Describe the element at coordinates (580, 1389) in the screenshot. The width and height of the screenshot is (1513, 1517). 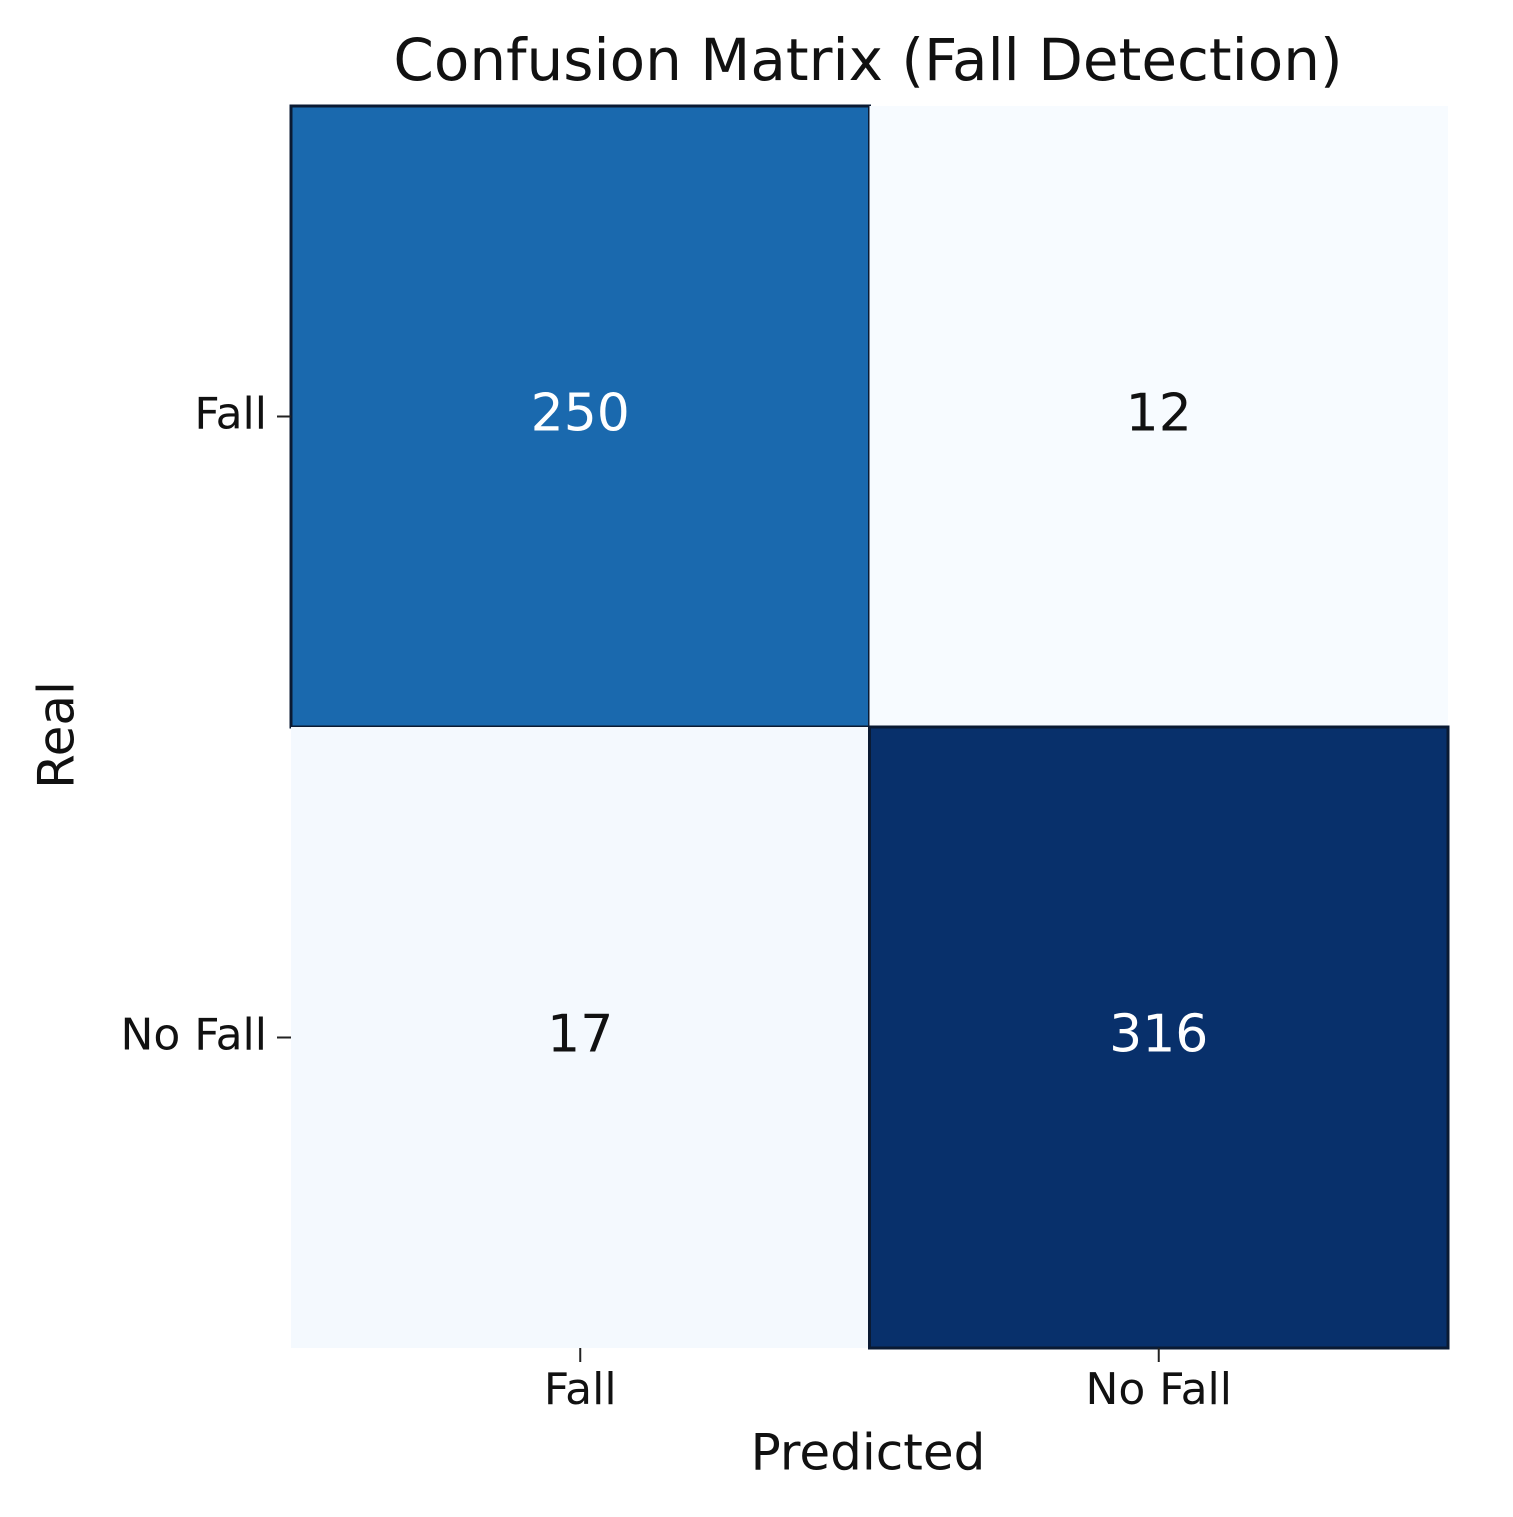
I see `x-tick-label: Fall` at that location.